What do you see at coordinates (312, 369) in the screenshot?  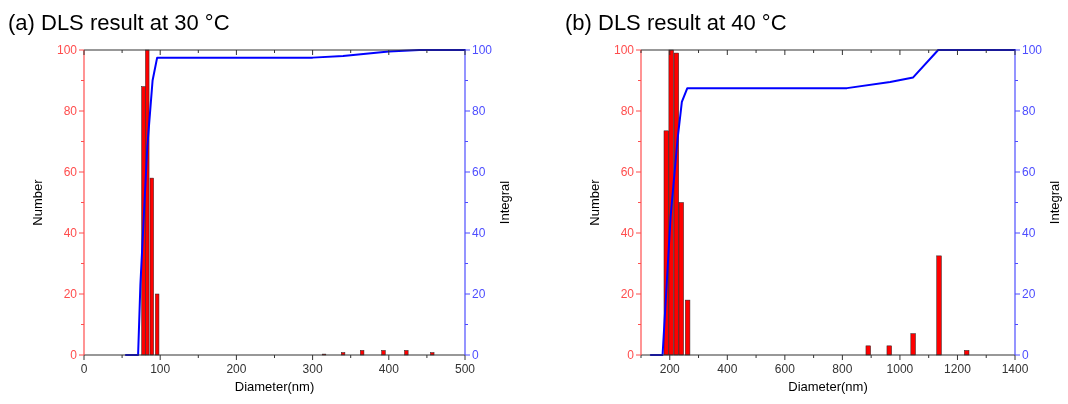 I see `x-tick-label: 300` at bounding box center [312, 369].